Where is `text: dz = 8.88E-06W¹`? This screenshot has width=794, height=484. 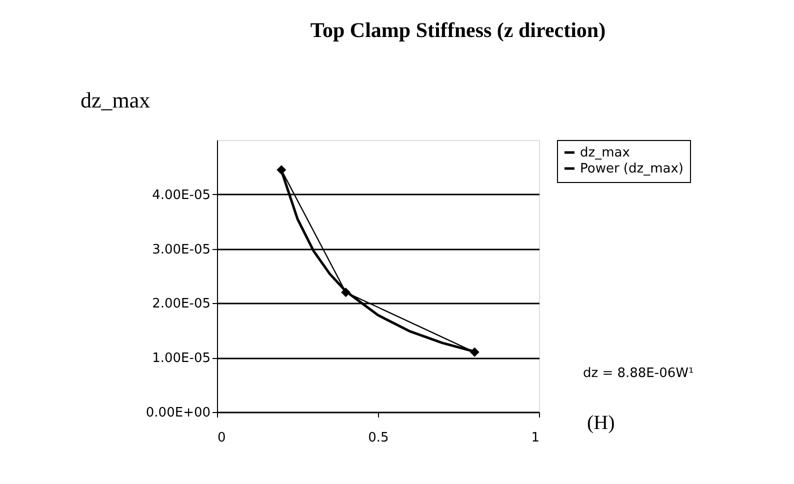
text: dz = 8.88E-06W¹ is located at coordinates (638, 373).